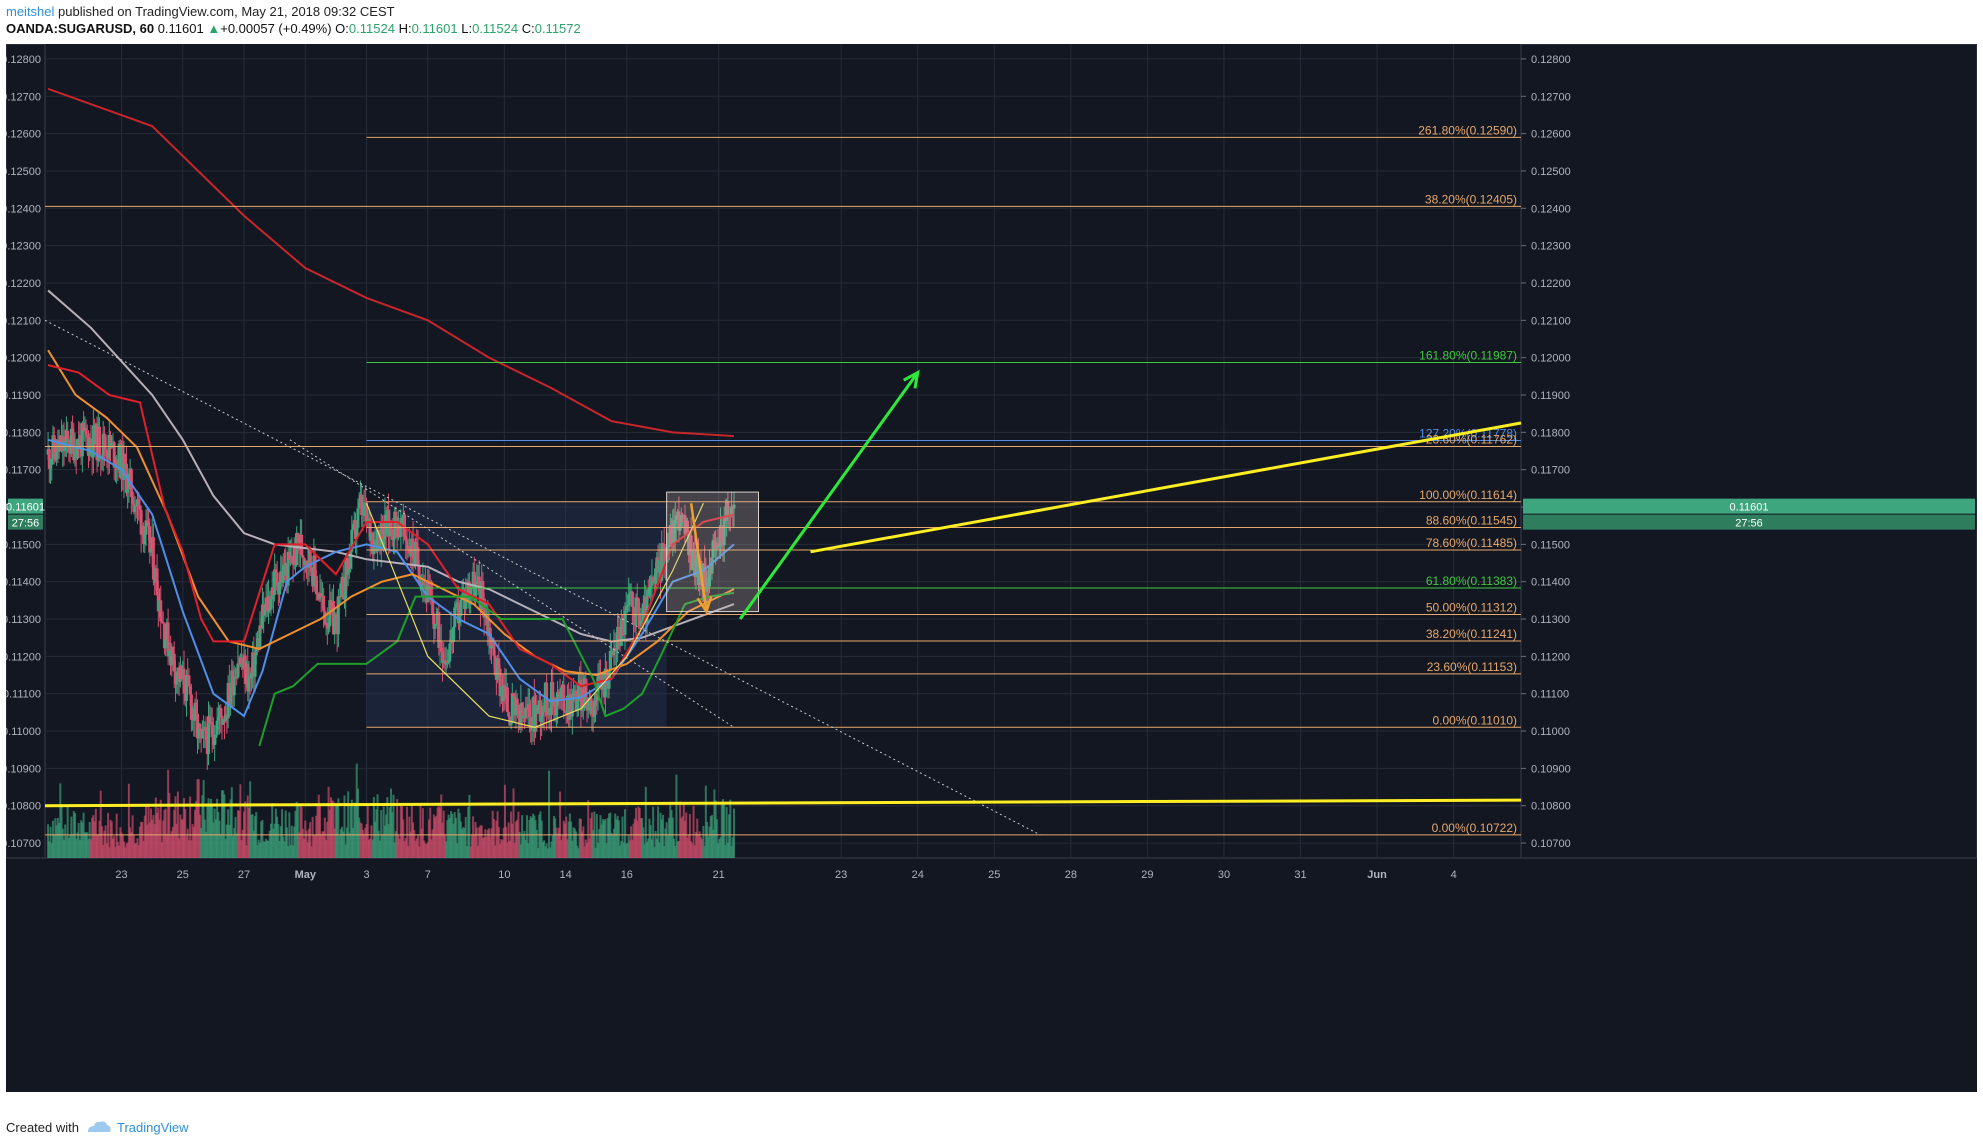  I want to click on green-target-arrow-head, so click(911, 379).